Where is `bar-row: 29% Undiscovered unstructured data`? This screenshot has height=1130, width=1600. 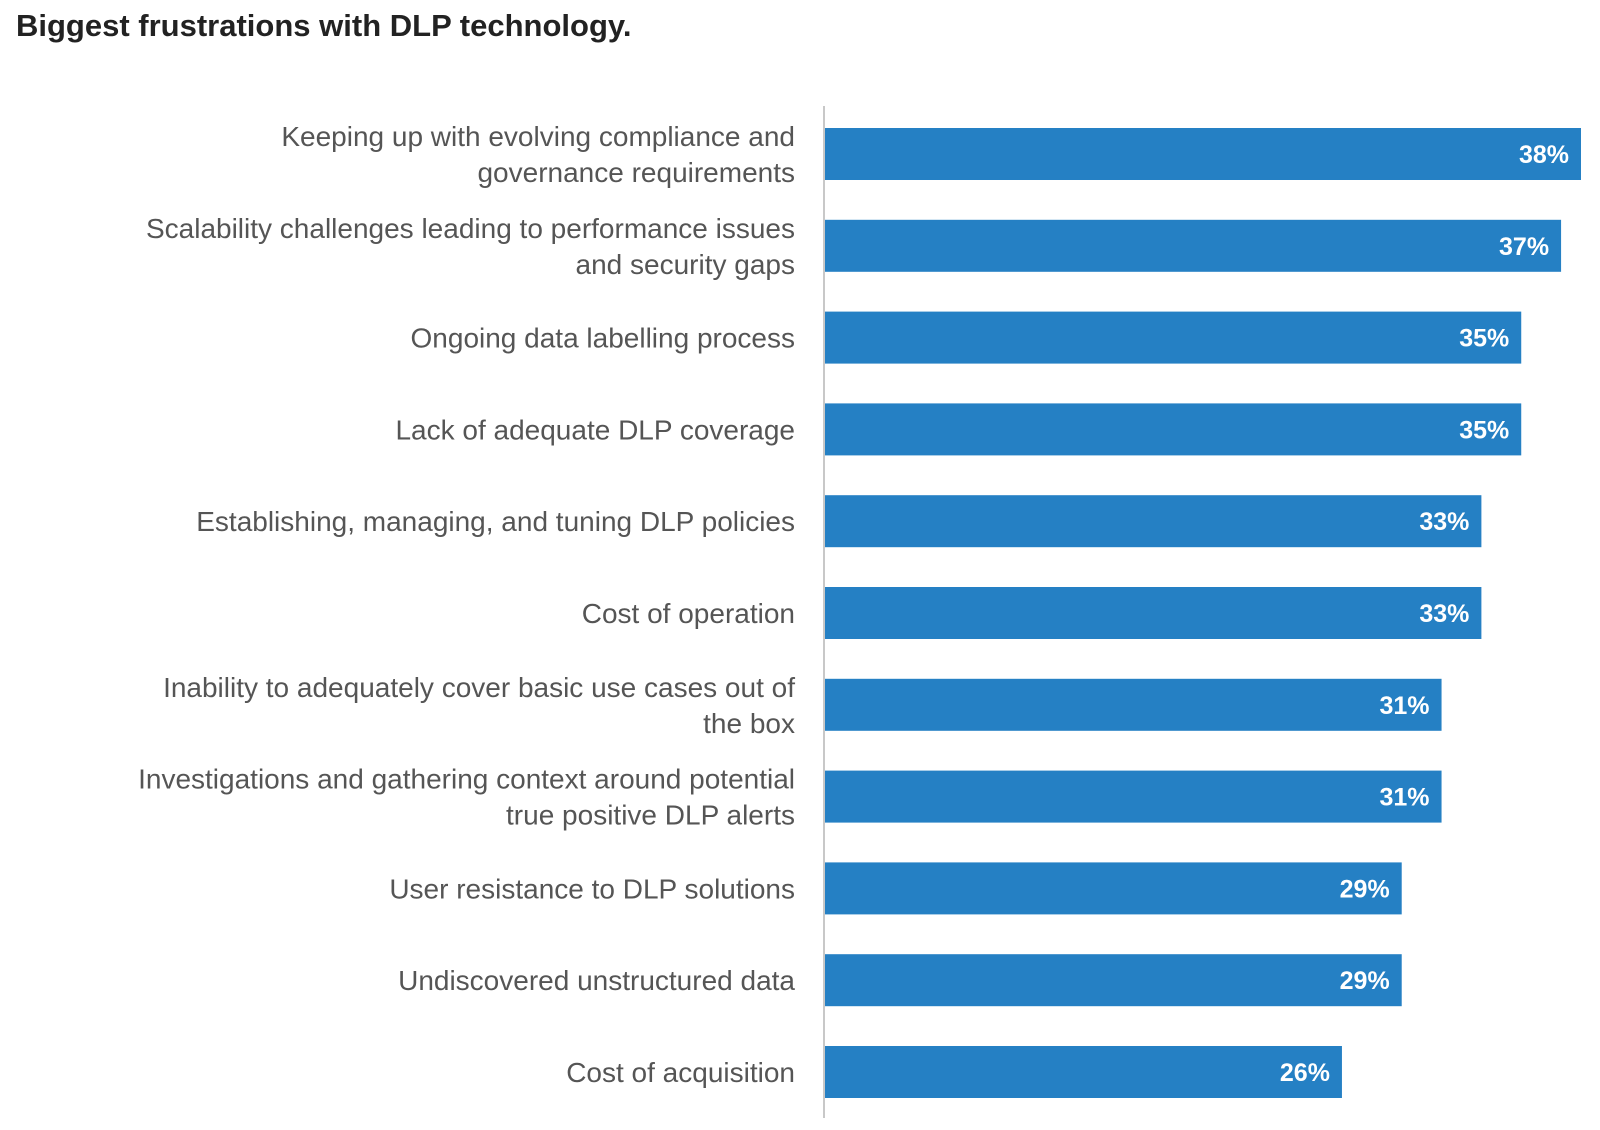 bar-row: 29% Undiscovered unstructured data is located at coordinates (900, 980).